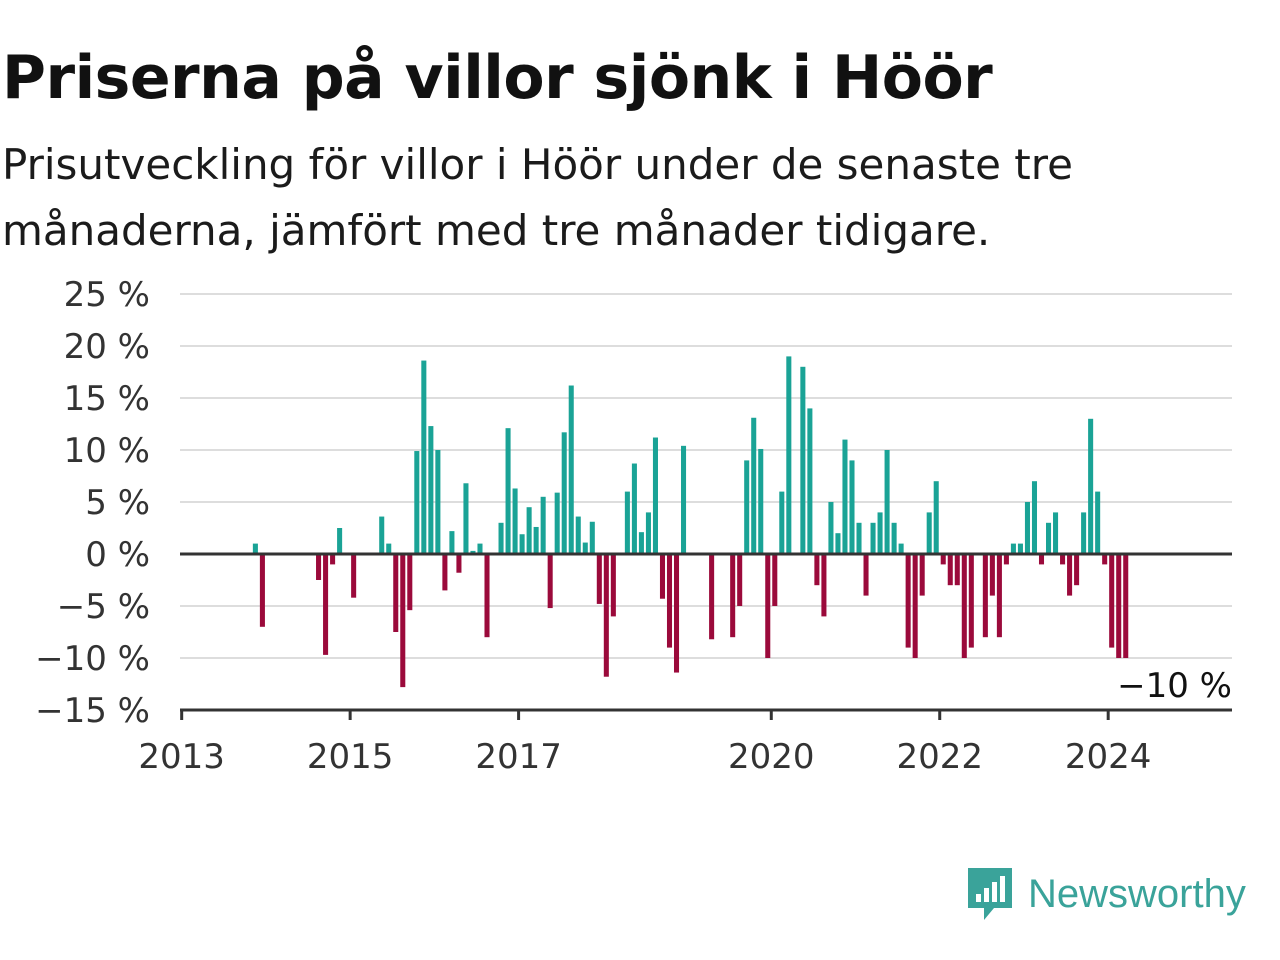 Image resolution: width=1280 pixels, height=960 pixels. What do you see at coordinates (107, 295) in the screenshot?
I see `y-tick-label: 25 %` at bounding box center [107, 295].